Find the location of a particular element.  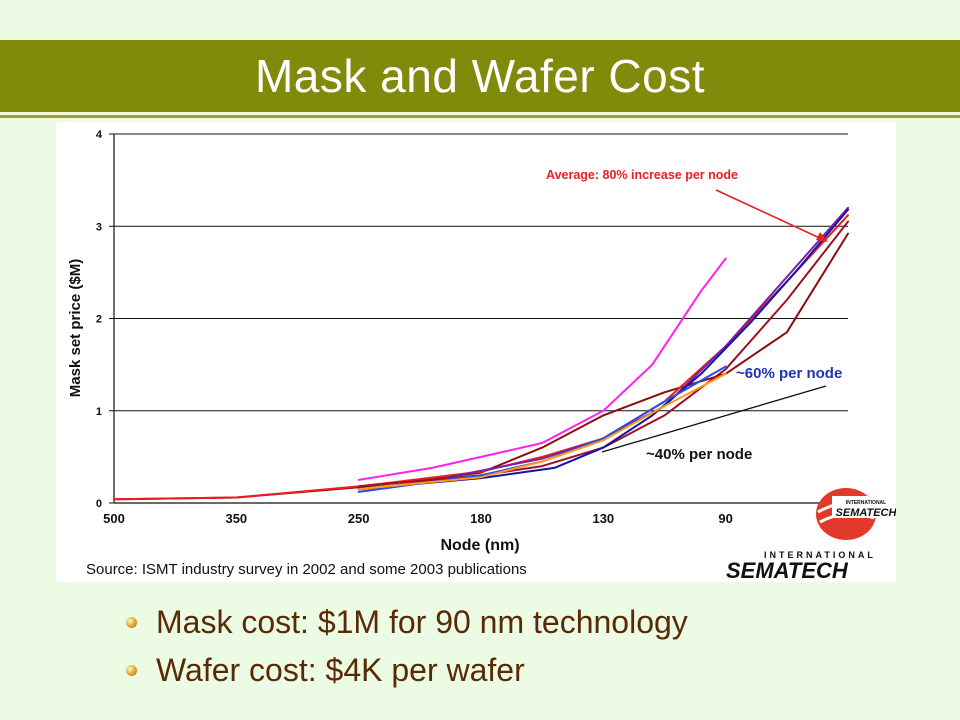

bullet-text: Wafer cost: $4K per wafer is located at coordinates (340, 670).